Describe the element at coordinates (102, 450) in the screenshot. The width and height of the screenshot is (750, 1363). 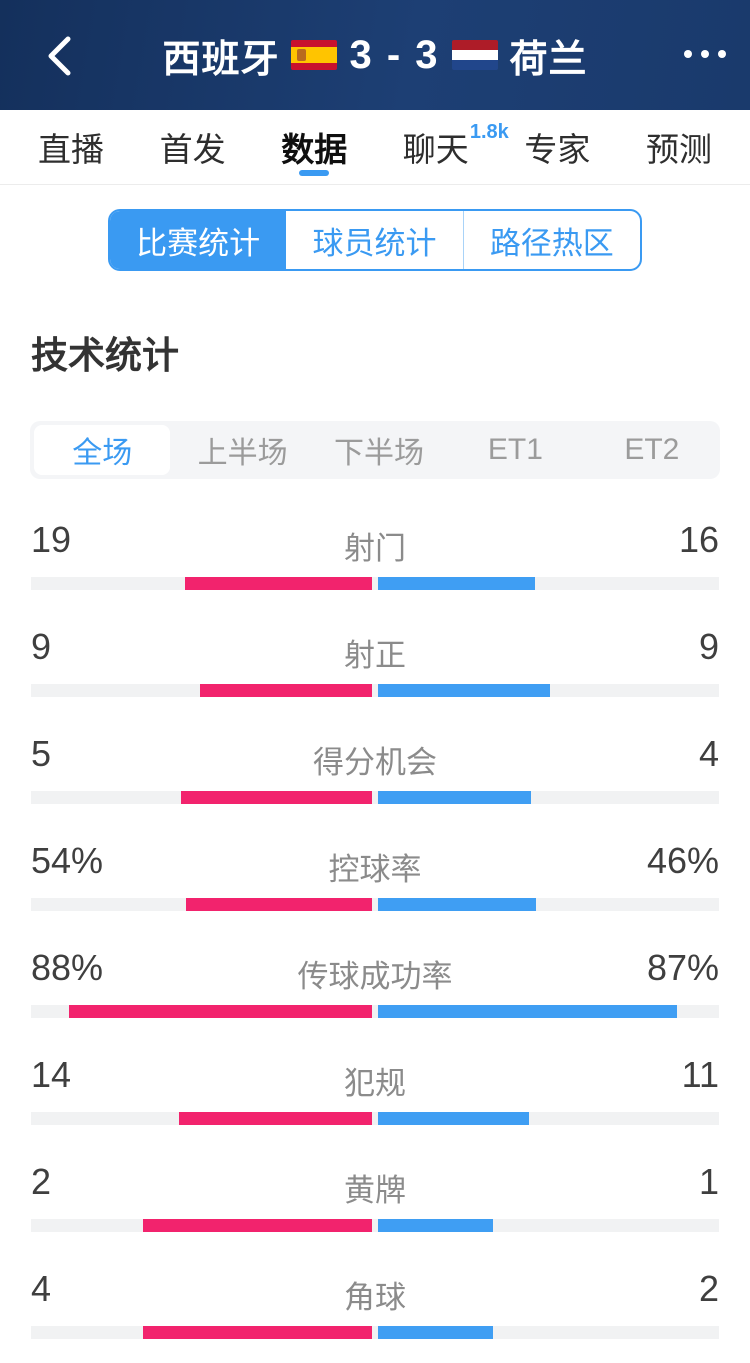
I see `period-full: 全场` at that location.